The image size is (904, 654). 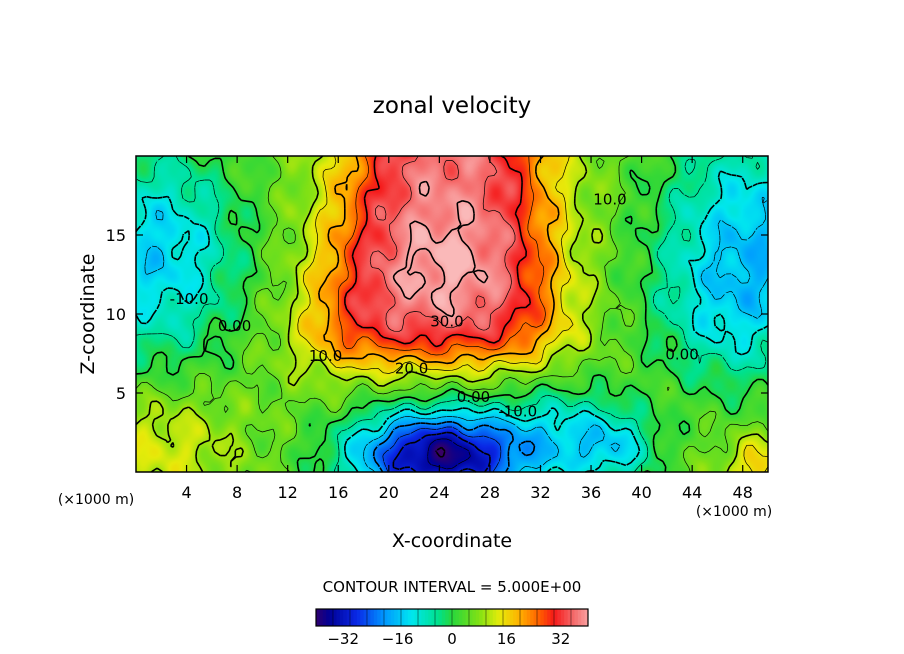 What do you see at coordinates (591, 492) in the screenshot?
I see `x-tick-label: 36` at bounding box center [591, 492].